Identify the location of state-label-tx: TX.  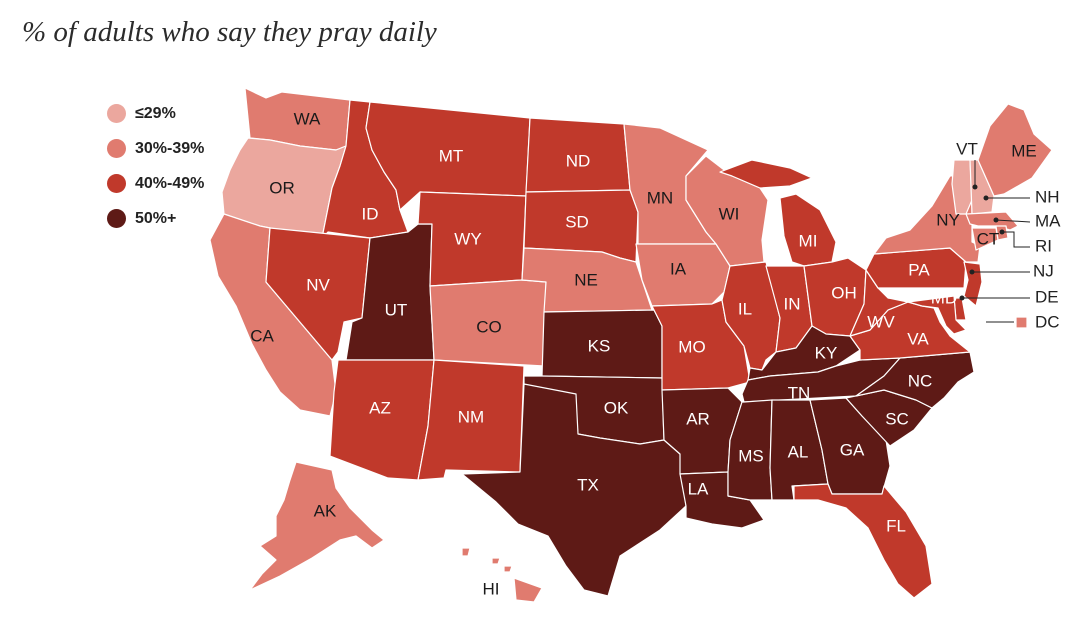
(588, 484).